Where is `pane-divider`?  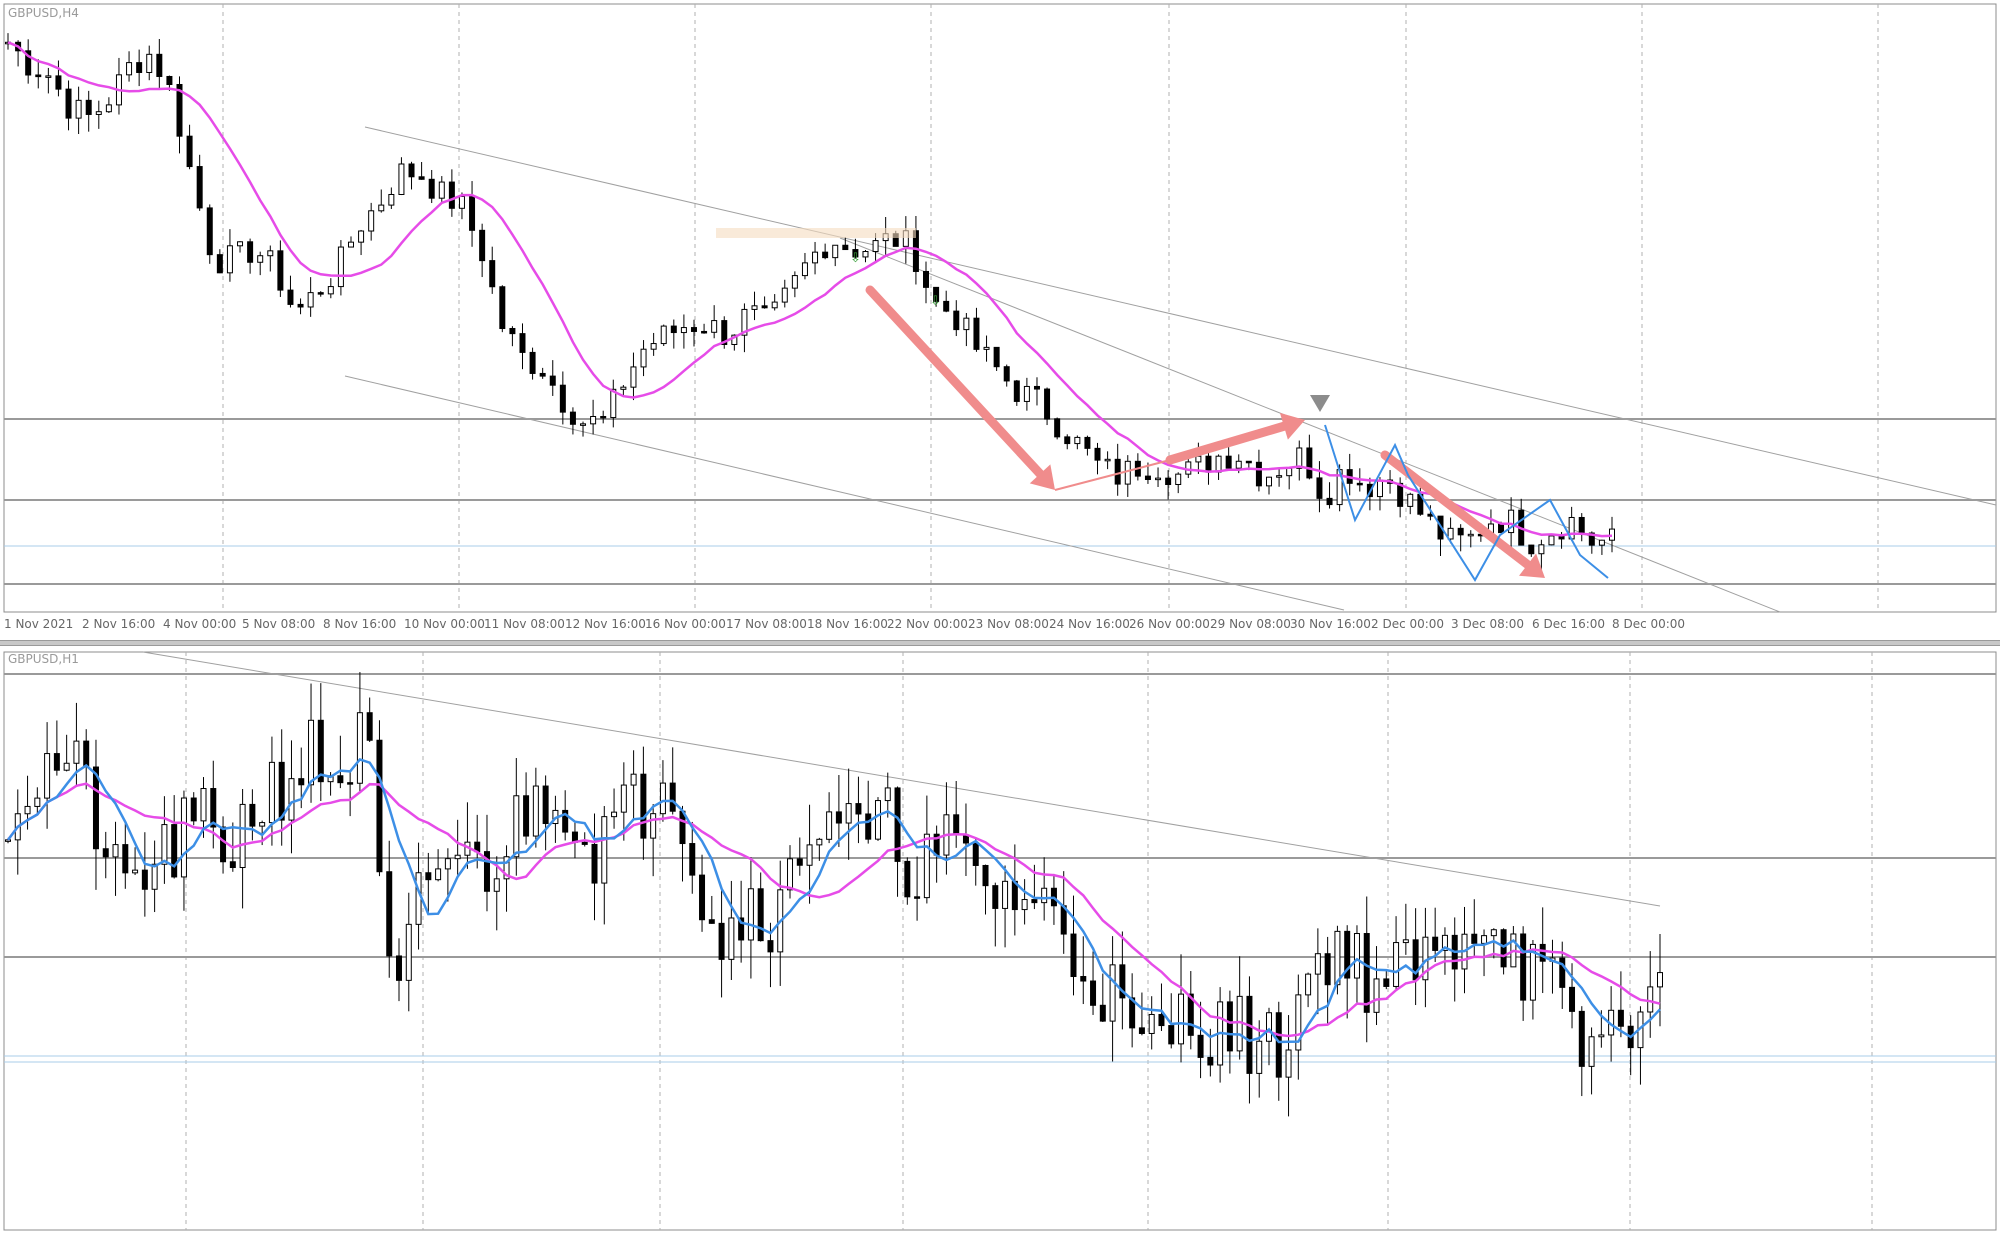 pane-divider is located at coordinates (1000, 643).